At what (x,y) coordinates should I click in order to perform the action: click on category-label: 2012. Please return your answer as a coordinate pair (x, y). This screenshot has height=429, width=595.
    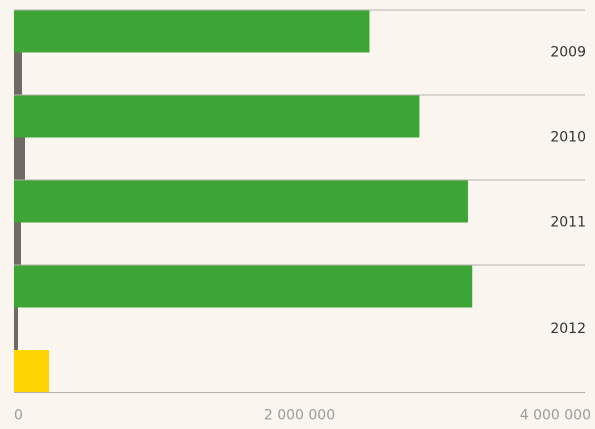
    Looking at the image, I should click on (568, 329).